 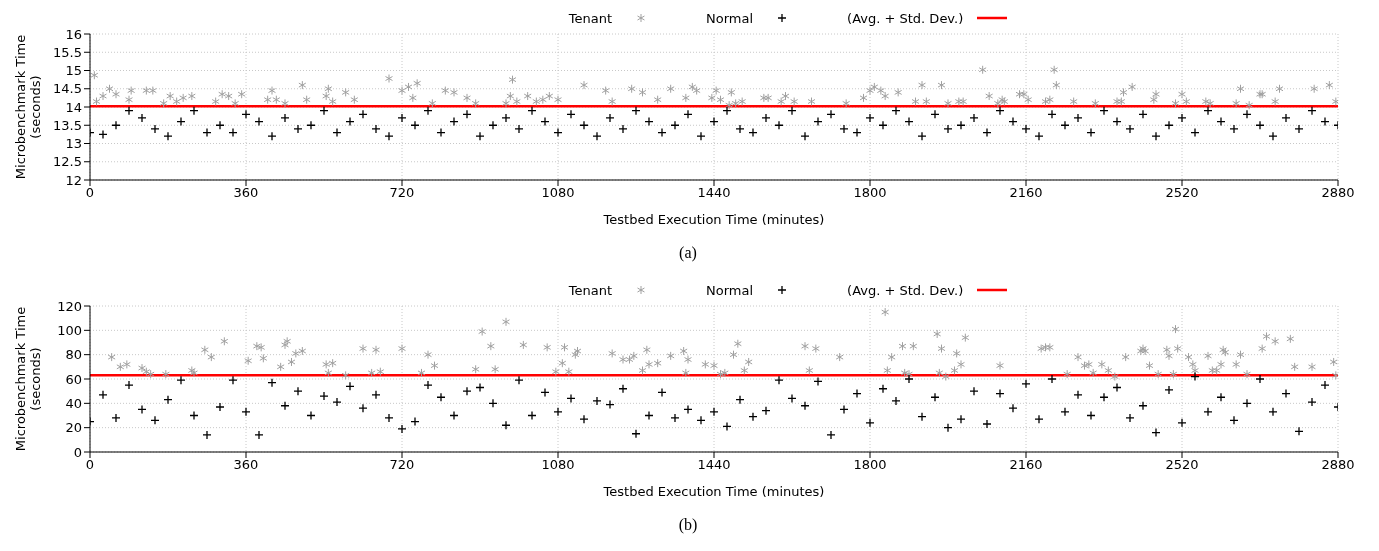 I want to click on y-tick-label: 20, so click(x=73, y=428).